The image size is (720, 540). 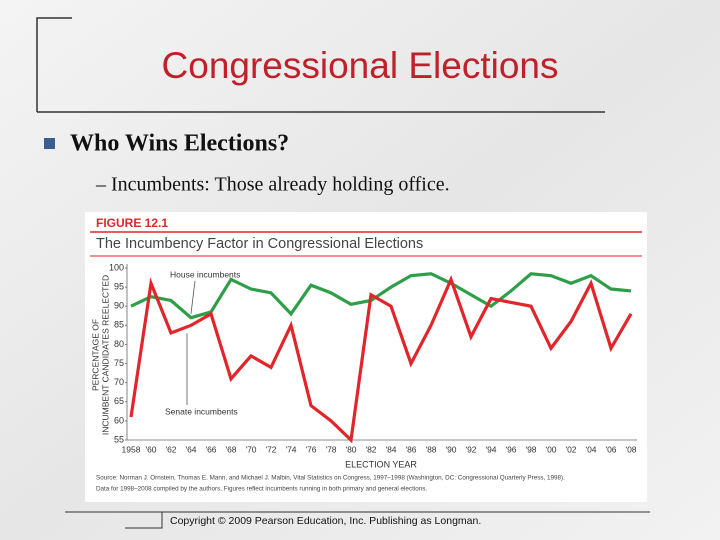 What do you see at coordinates (290, 449) in the screenshot?
I see `x-tick-label: '74` at bounding box center [290, 449].